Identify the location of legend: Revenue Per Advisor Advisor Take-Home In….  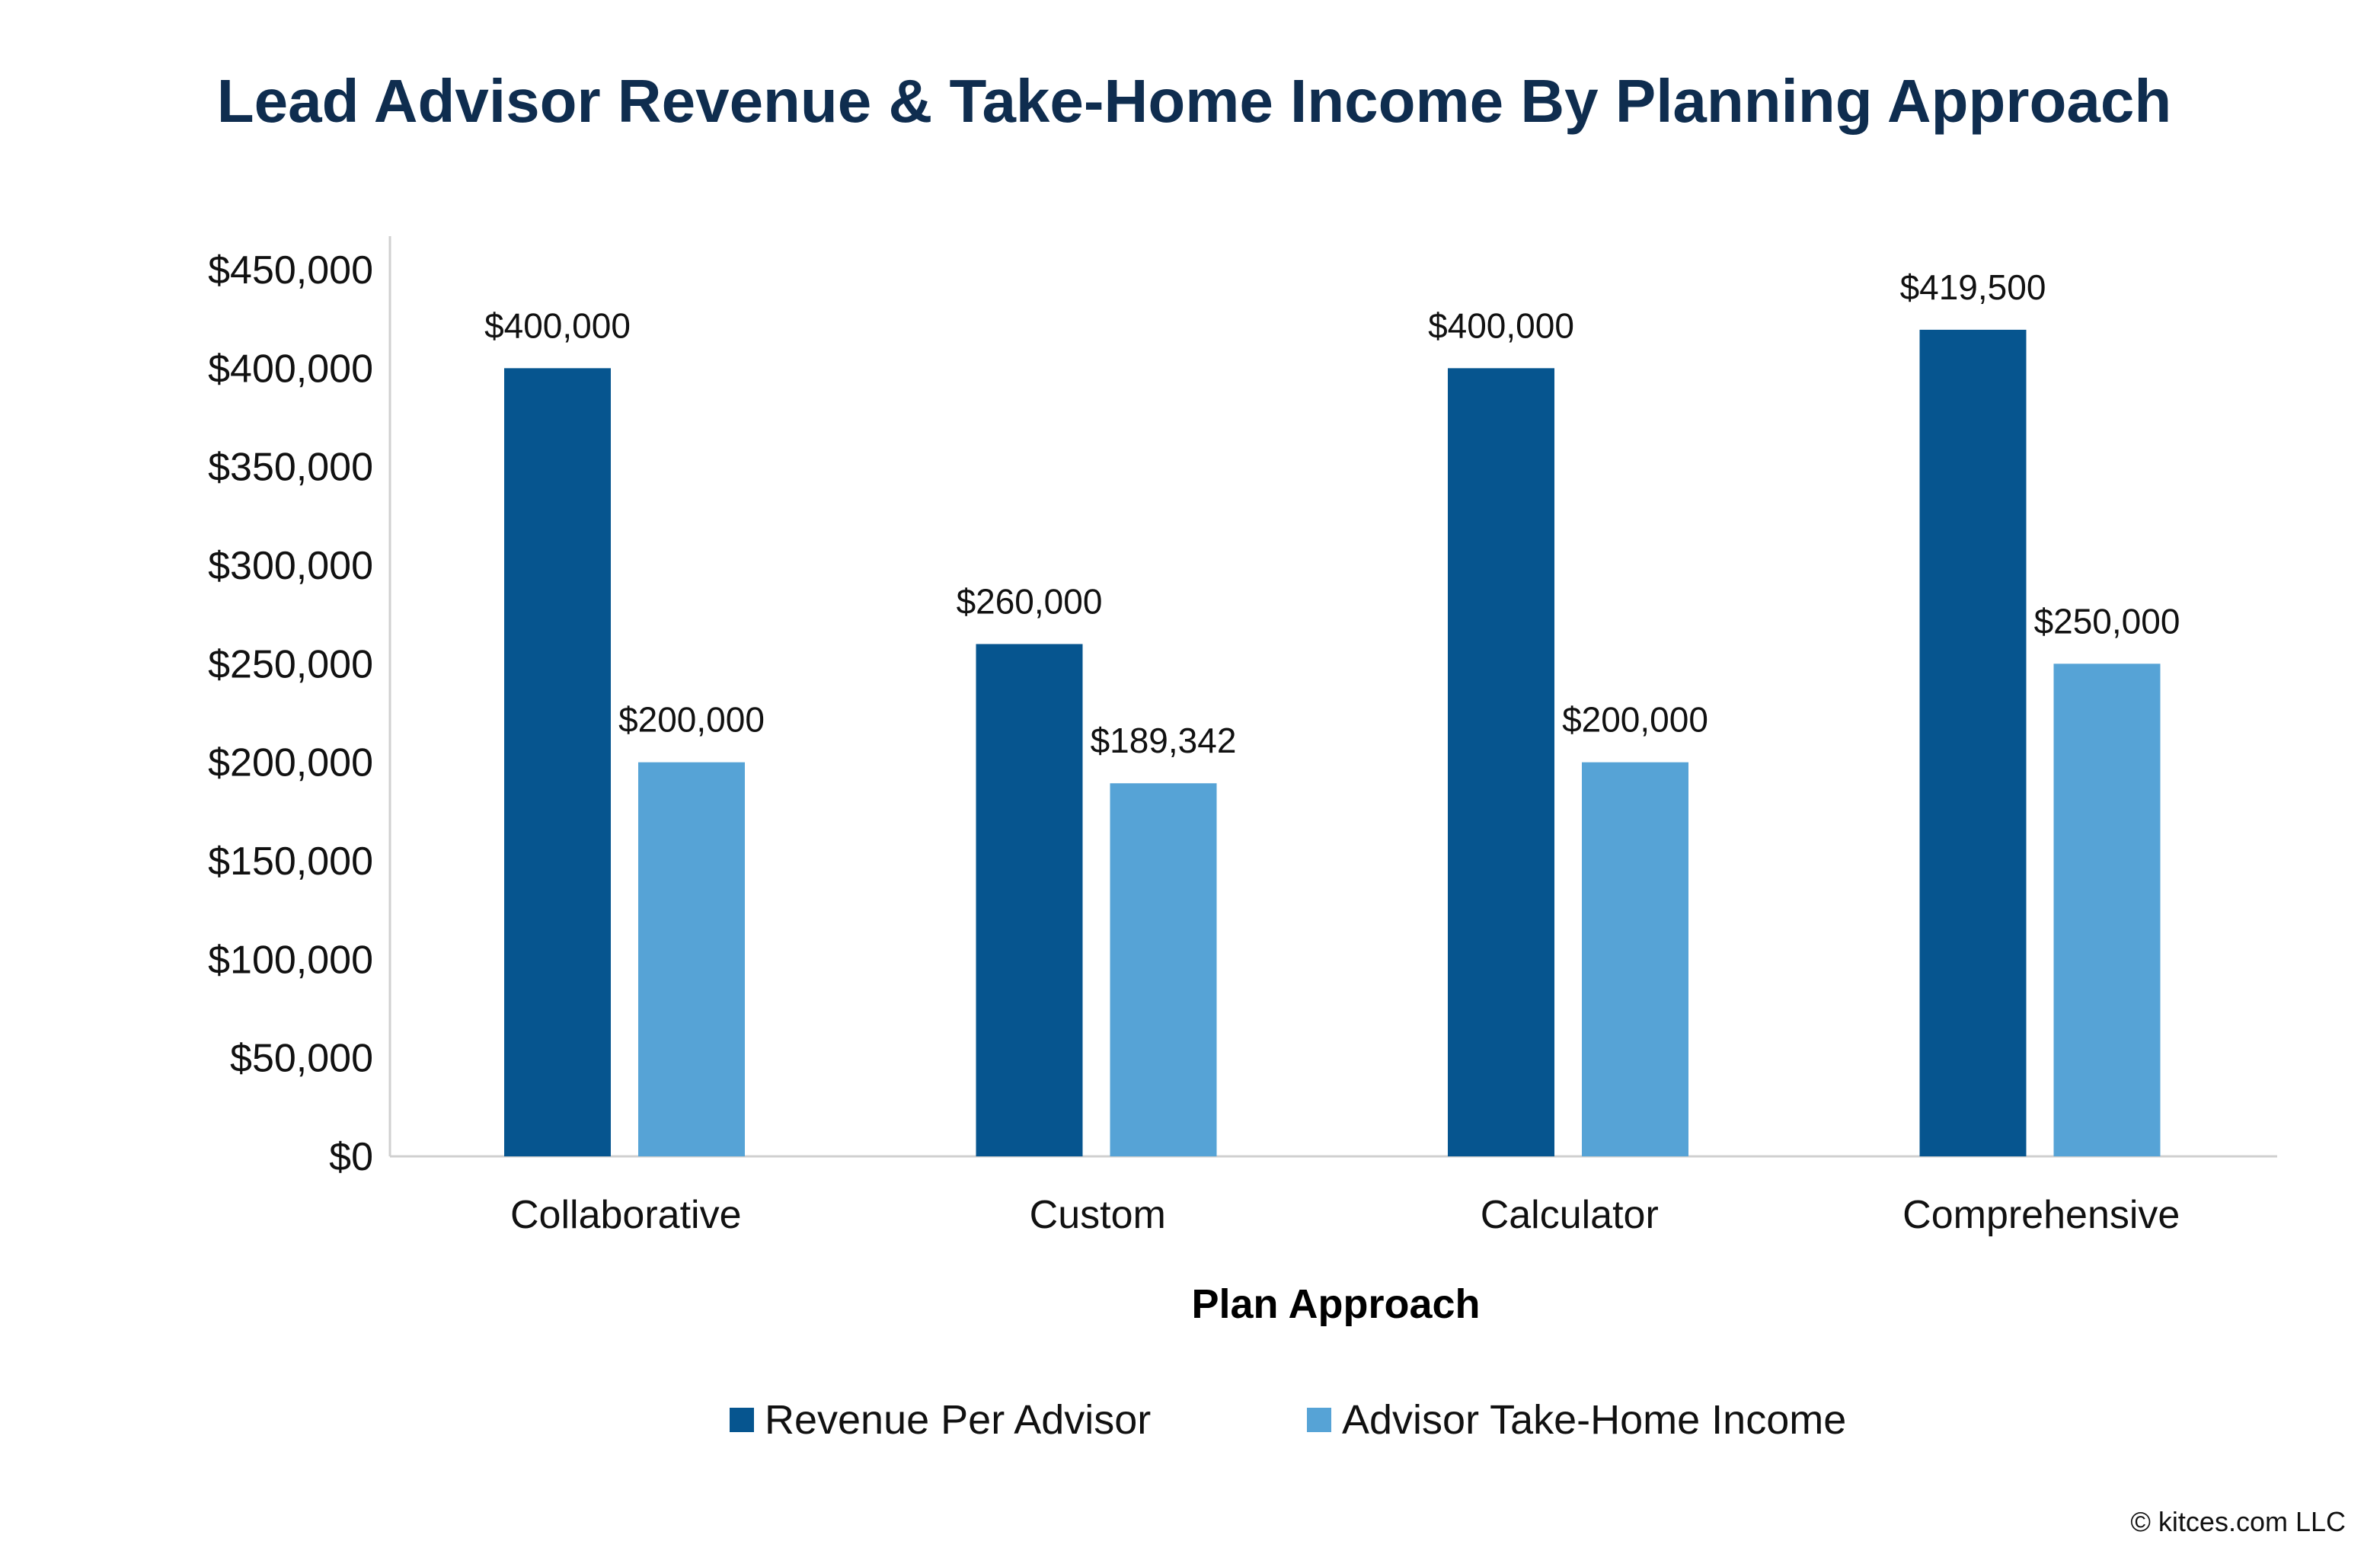
(1288, 1420).